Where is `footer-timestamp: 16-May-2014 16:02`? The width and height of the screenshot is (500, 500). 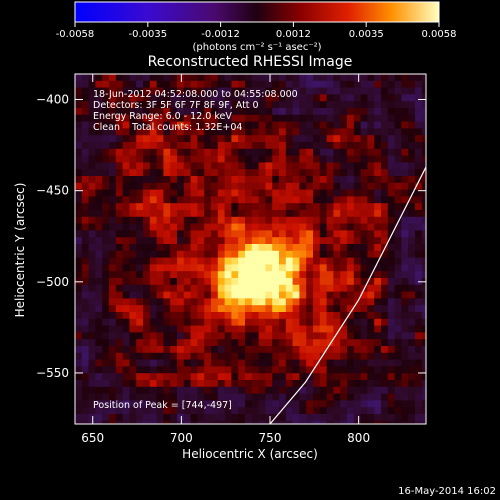 footer-timestamp: 16-May-2014 16:02 is located at coordinates (447, 491).